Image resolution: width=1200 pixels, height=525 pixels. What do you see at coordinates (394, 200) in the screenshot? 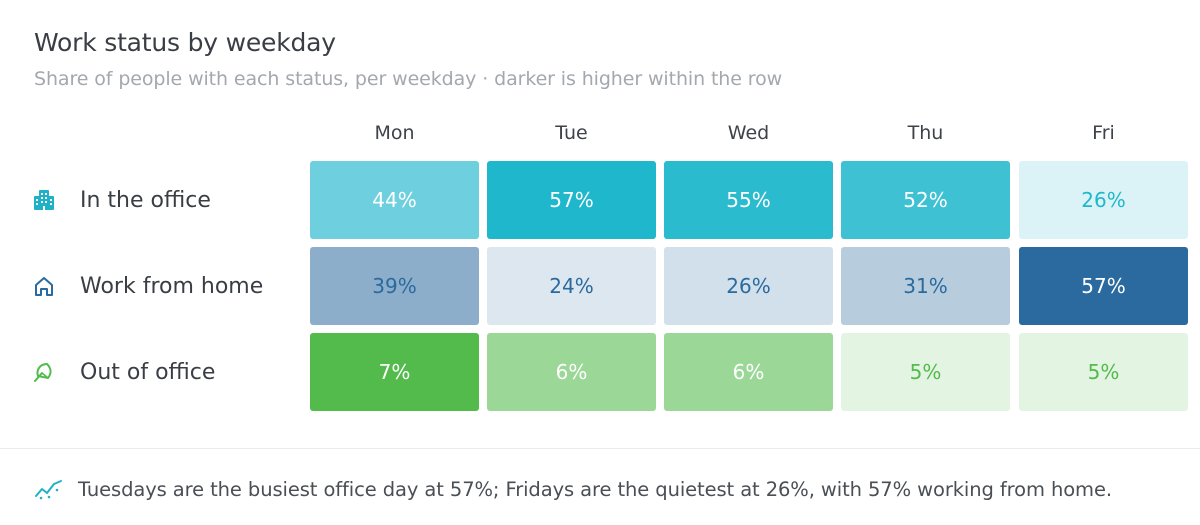
I see `heatmap-cell: 44%` at bounding box center [394, 200].